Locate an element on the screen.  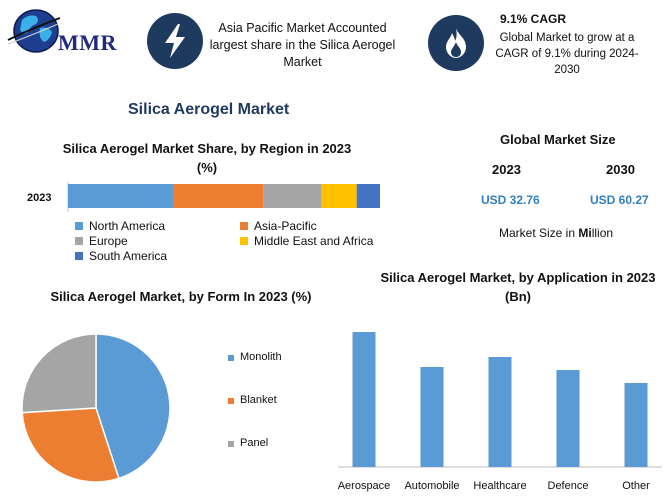
form-pie-svg is located at coordinates (96, 408).